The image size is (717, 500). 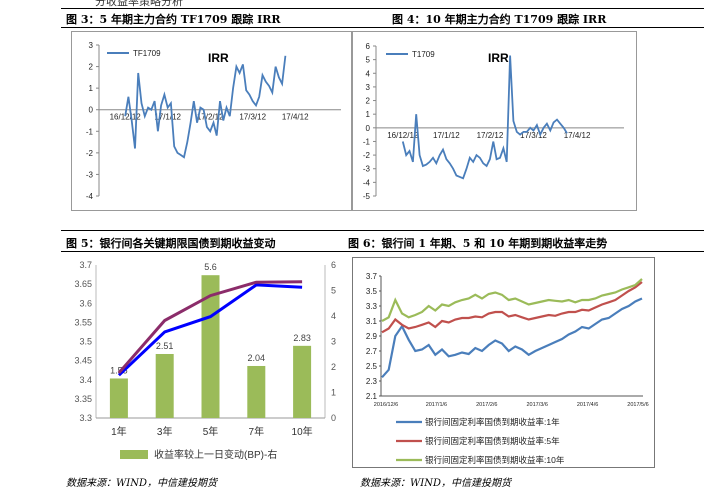 I want to click on left-tick-label: 3.3, so click(x=85, y=418).